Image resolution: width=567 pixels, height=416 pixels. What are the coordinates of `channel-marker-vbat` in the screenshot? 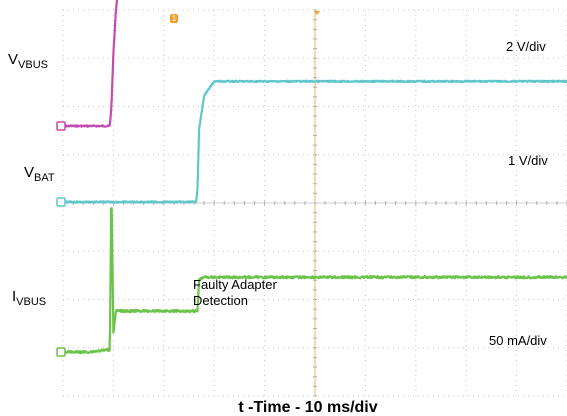 It's located at (61, 202).